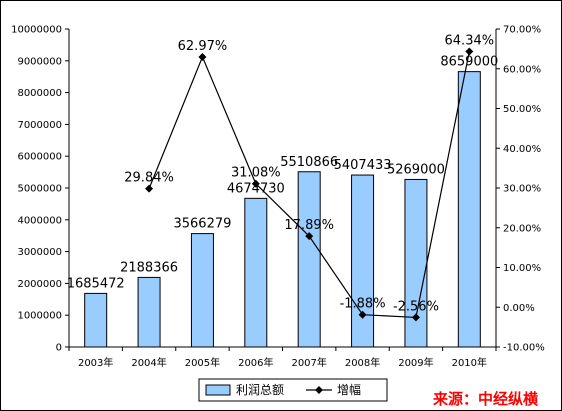 This screenshot has width=562, height=411. I want to click on growth-value-label: 64.34%, so click(470, 40).